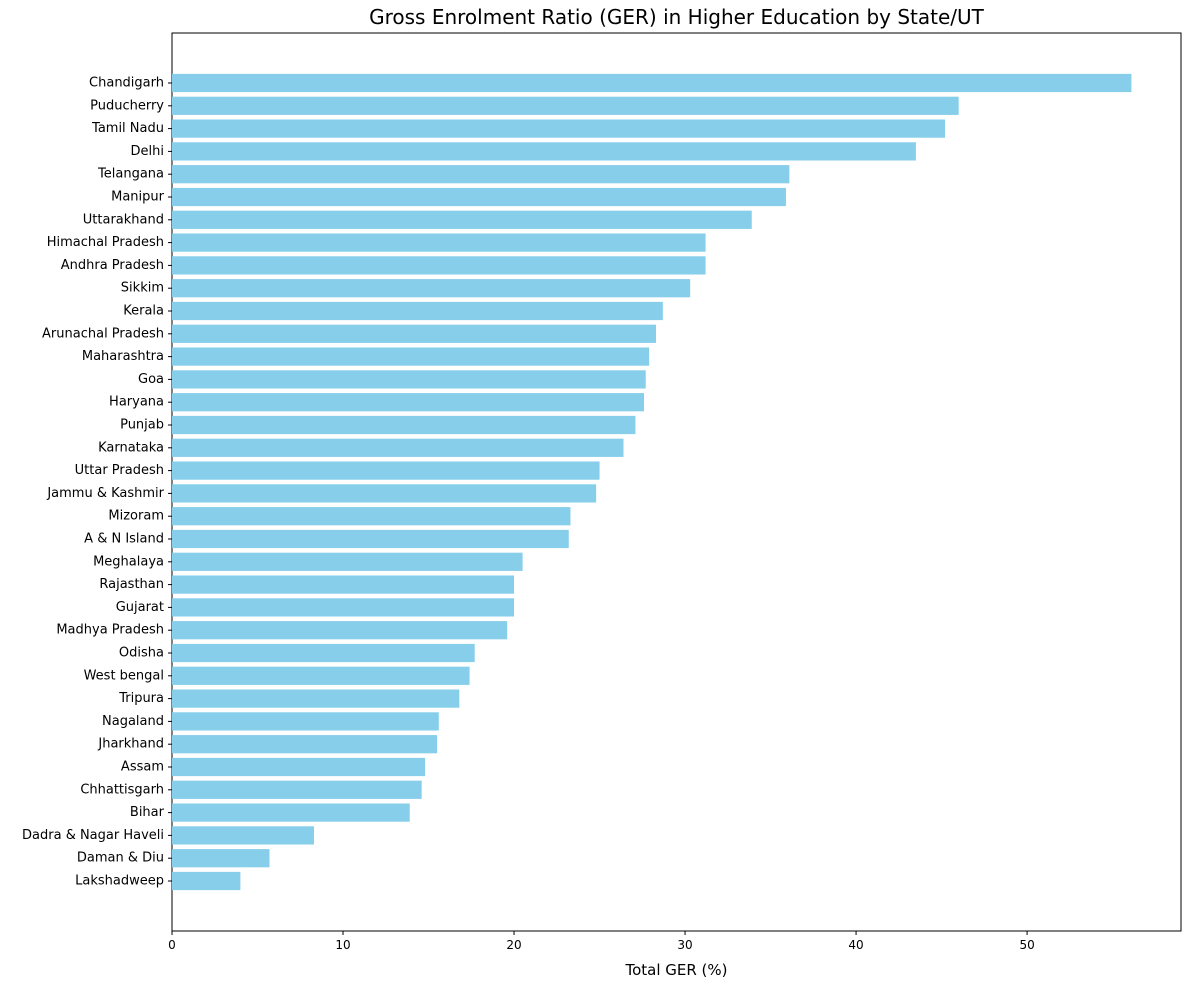  Describe the element at coordinates (131, 584) in the screenshot. I see `y-tick-label: Rajasthan` at that location.